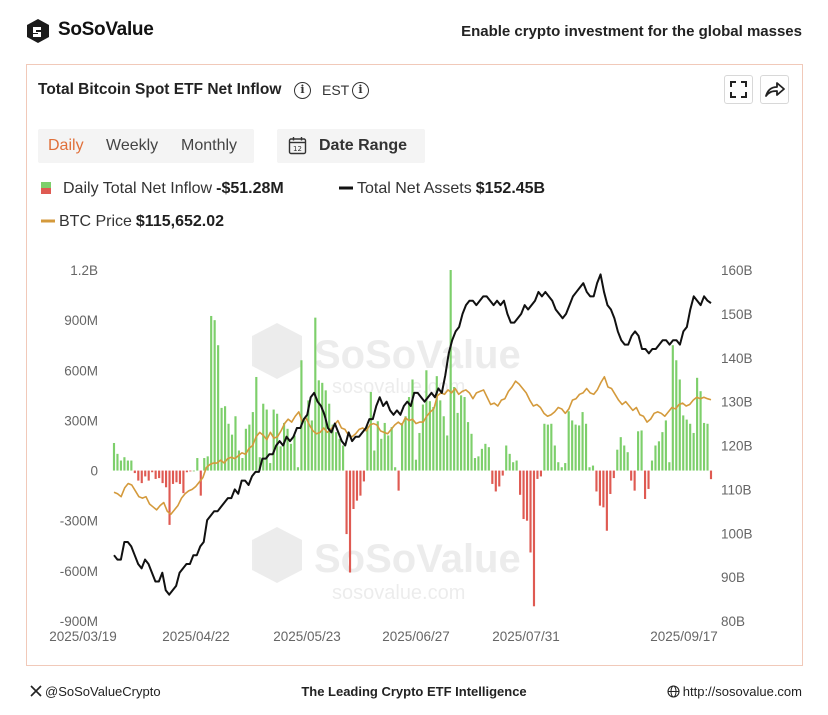 This screenshot has height=715, width=828. I want to click on btc-price-line, so click(412, 445).